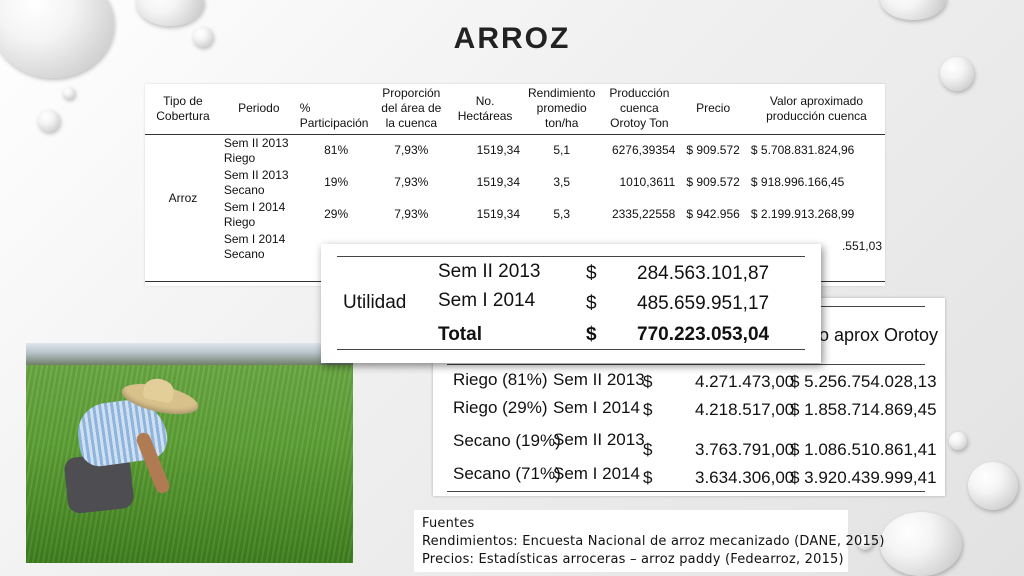 This screenshot has height=576, width=1024. I want to click on produccion-cell: 2335,22558, so click(643, 214).